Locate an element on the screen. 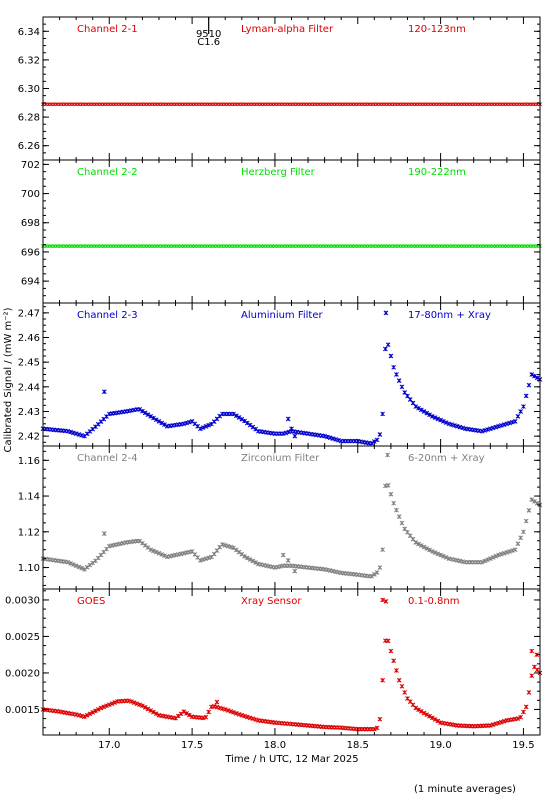  panel-3-channel-label: Channel 2-3 is located at coordinates (107, 315).